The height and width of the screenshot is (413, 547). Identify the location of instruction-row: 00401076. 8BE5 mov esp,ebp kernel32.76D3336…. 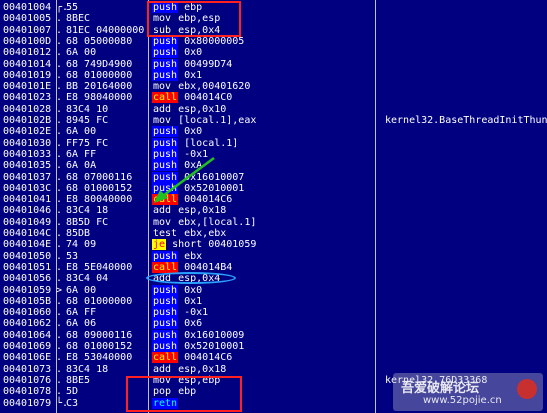
(273, 380).